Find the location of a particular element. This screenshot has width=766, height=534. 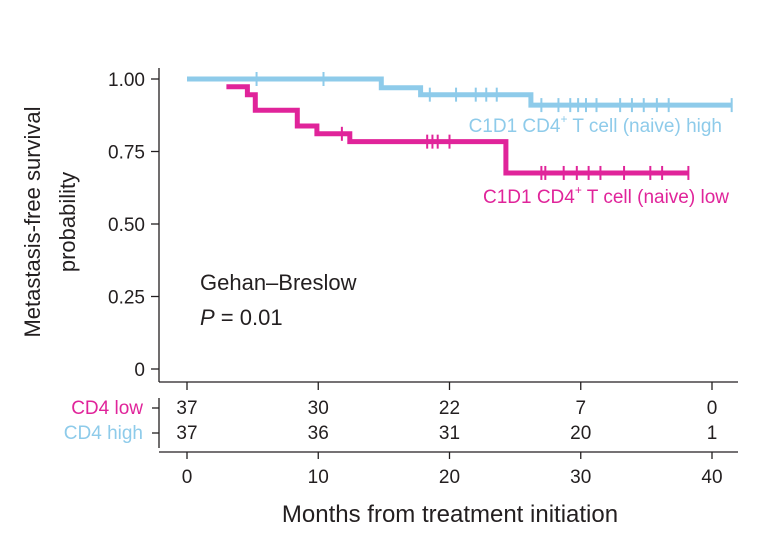

y-axis-label-line2: probability is located at coordinates (67, 222).